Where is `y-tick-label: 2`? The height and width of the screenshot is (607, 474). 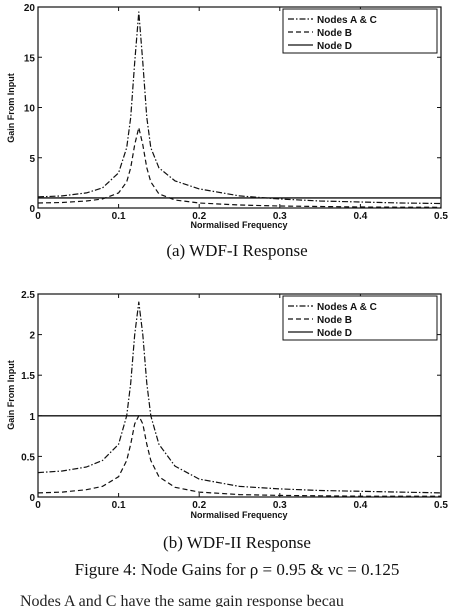 y-tick-label: 2 is located at coordinates (32, 336).